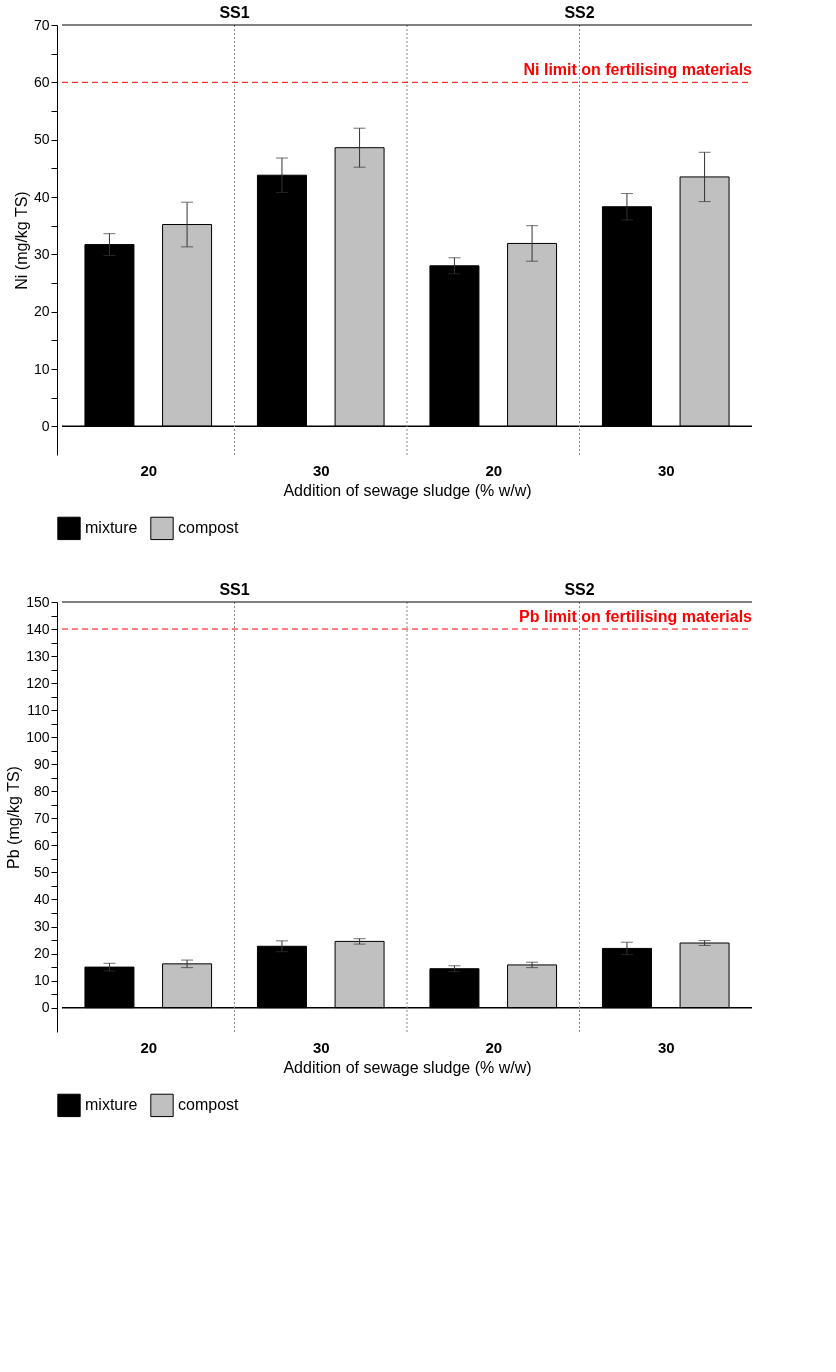  What do you see at coordinates (636, 617) in the screenshot?
I see `ref-line-label: Pb limit on fertilising materials` at bounding box center [636, 617].